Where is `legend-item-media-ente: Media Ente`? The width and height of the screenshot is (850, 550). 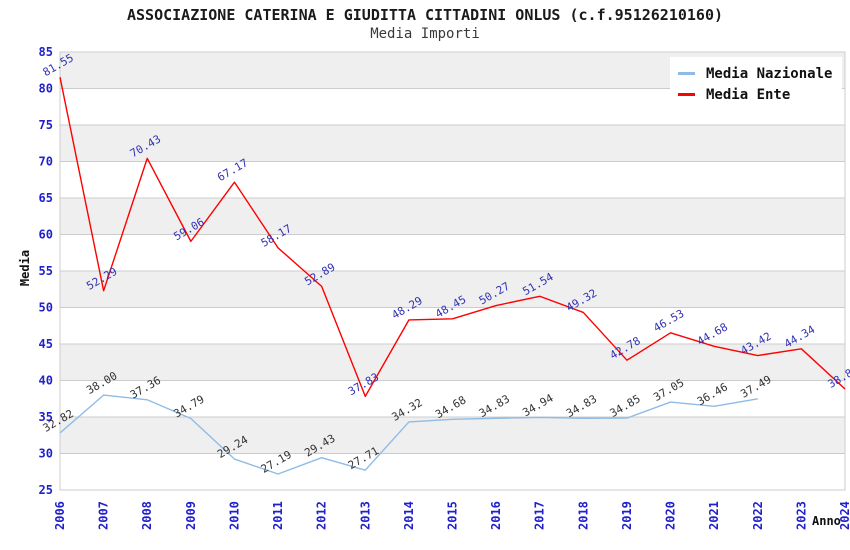 legend-item-media-ente: Media Ente is located at coordinates (755, 94).